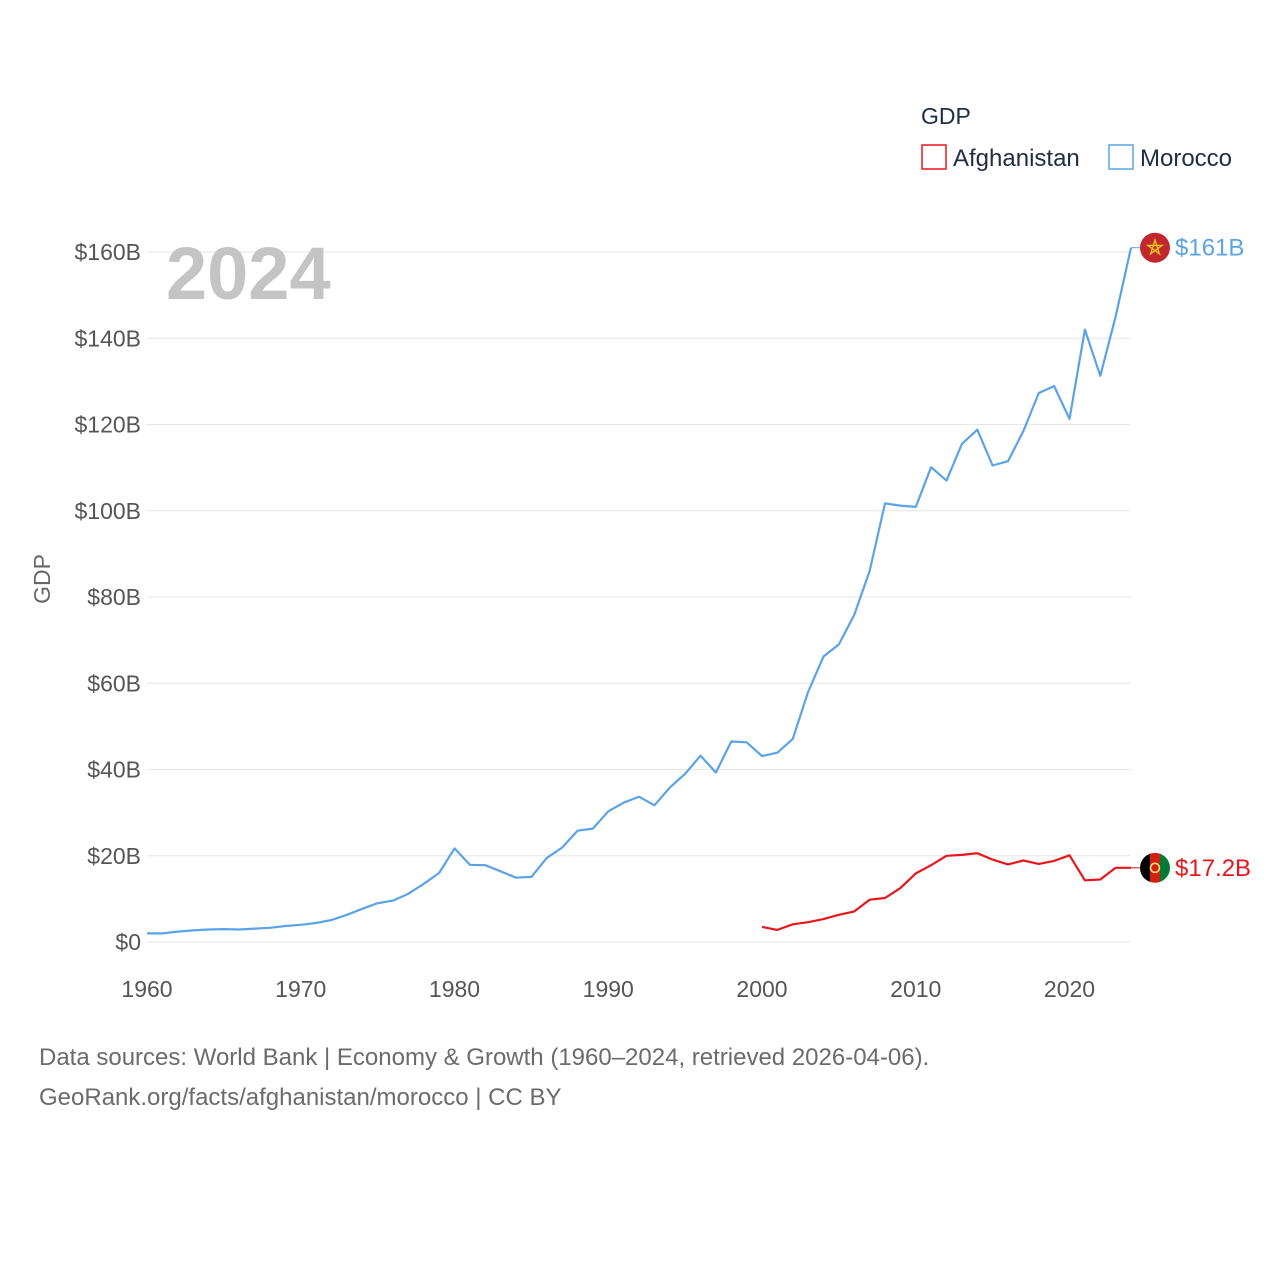 The height and width of the screenshot is (1280, 1280). Describe the element at coordinates (114, 856) in the screenshot. I see `y-tick-label: $20B` at that location.